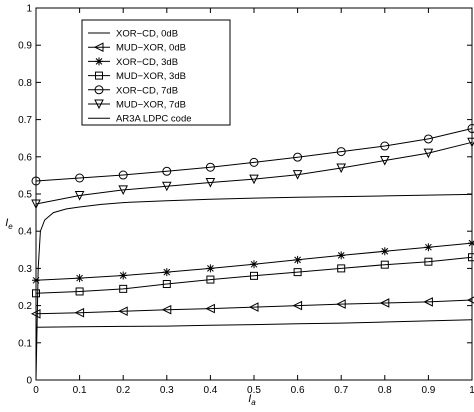 The height and width of the screenshot is (412, 474). I want to click on y-tick-label: 0.8, so click(25, 83).